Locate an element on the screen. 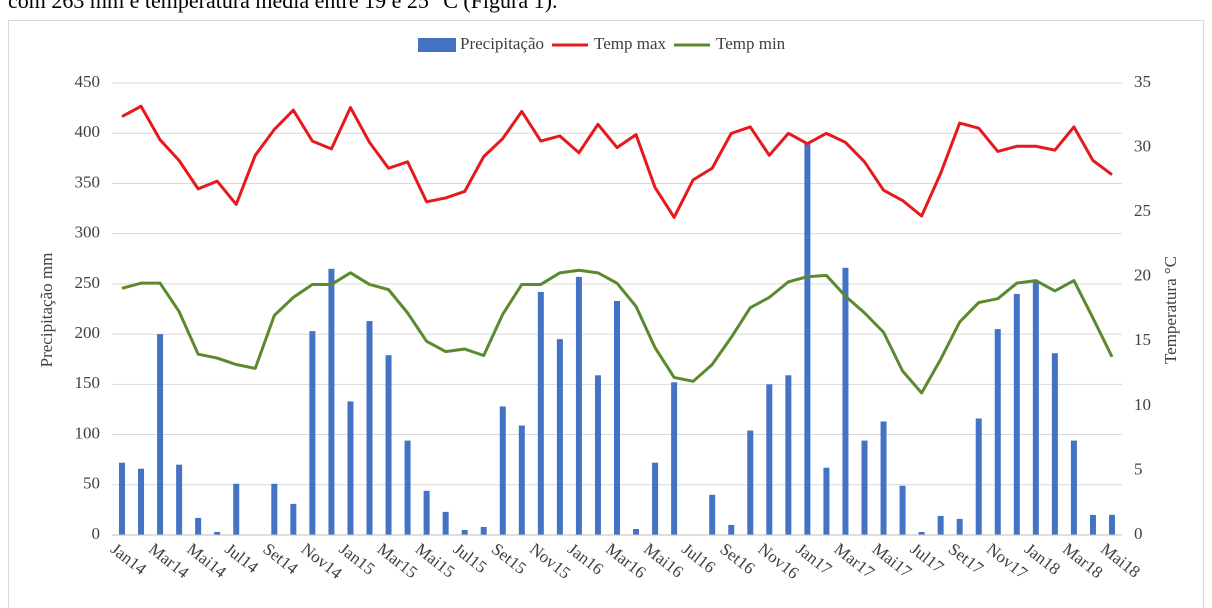  y-tick-label: 150 is located at coordinates (88, 382).